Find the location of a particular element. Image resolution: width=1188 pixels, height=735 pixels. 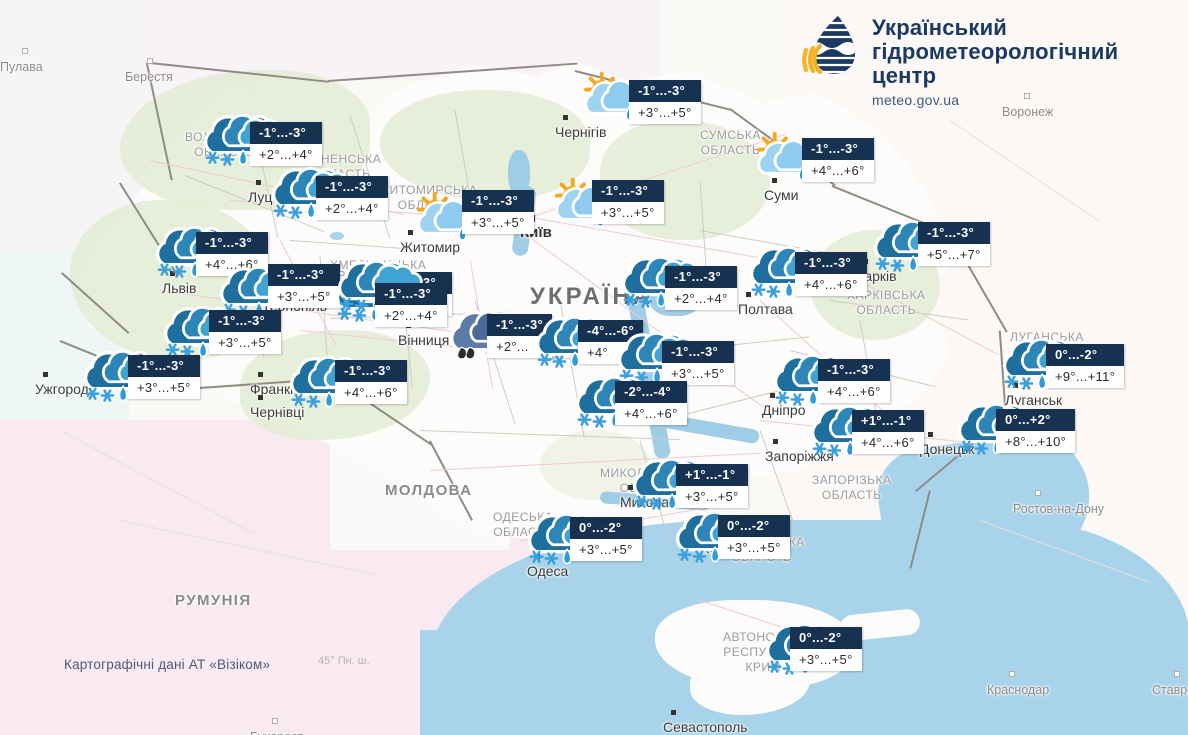

foreign-place-label: Ростов-на-Дону is located at coordinates (1059, 509).